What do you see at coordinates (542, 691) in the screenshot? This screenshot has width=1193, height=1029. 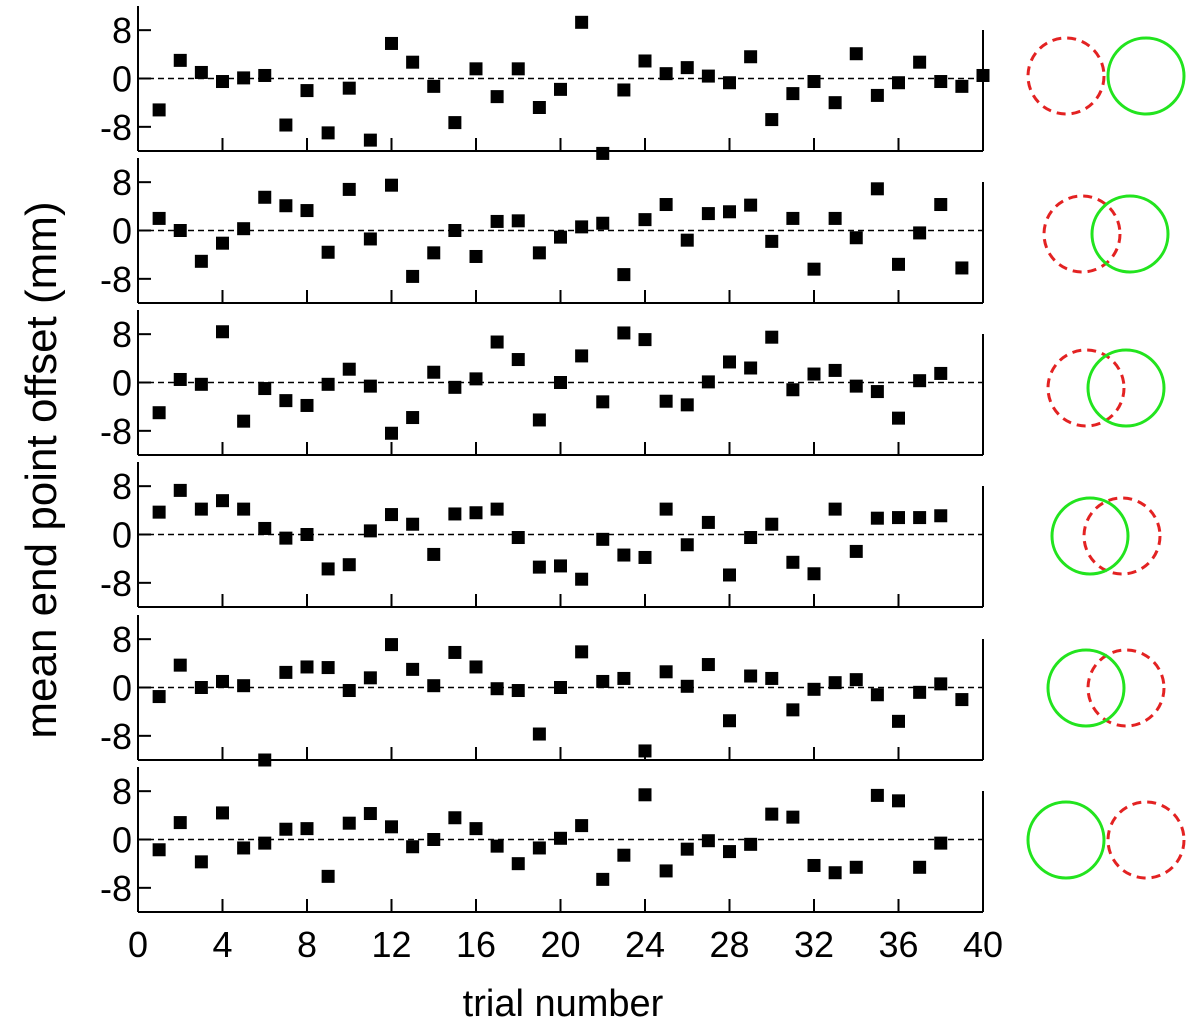 I see `scatter-panel-5: 8 0 -8` at bounding box center [542, 691].